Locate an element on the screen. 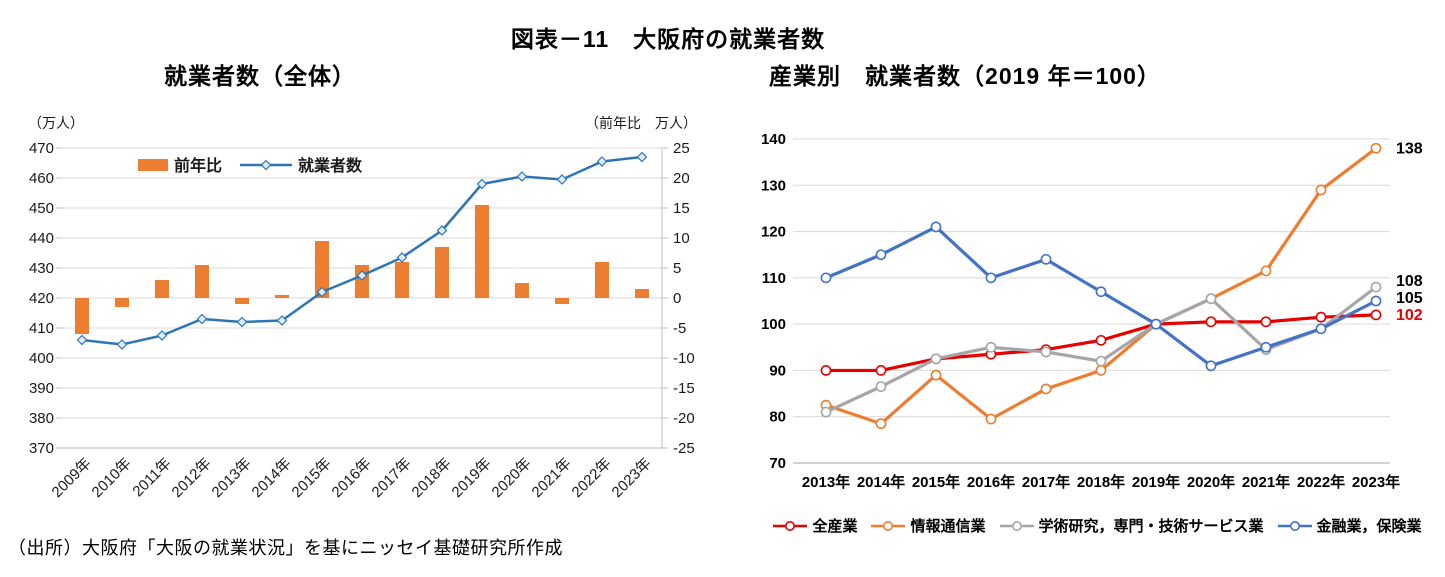 The height and width of the screenshot is (577, 1445). bar-2010年 is located at coordinates (122, 302).